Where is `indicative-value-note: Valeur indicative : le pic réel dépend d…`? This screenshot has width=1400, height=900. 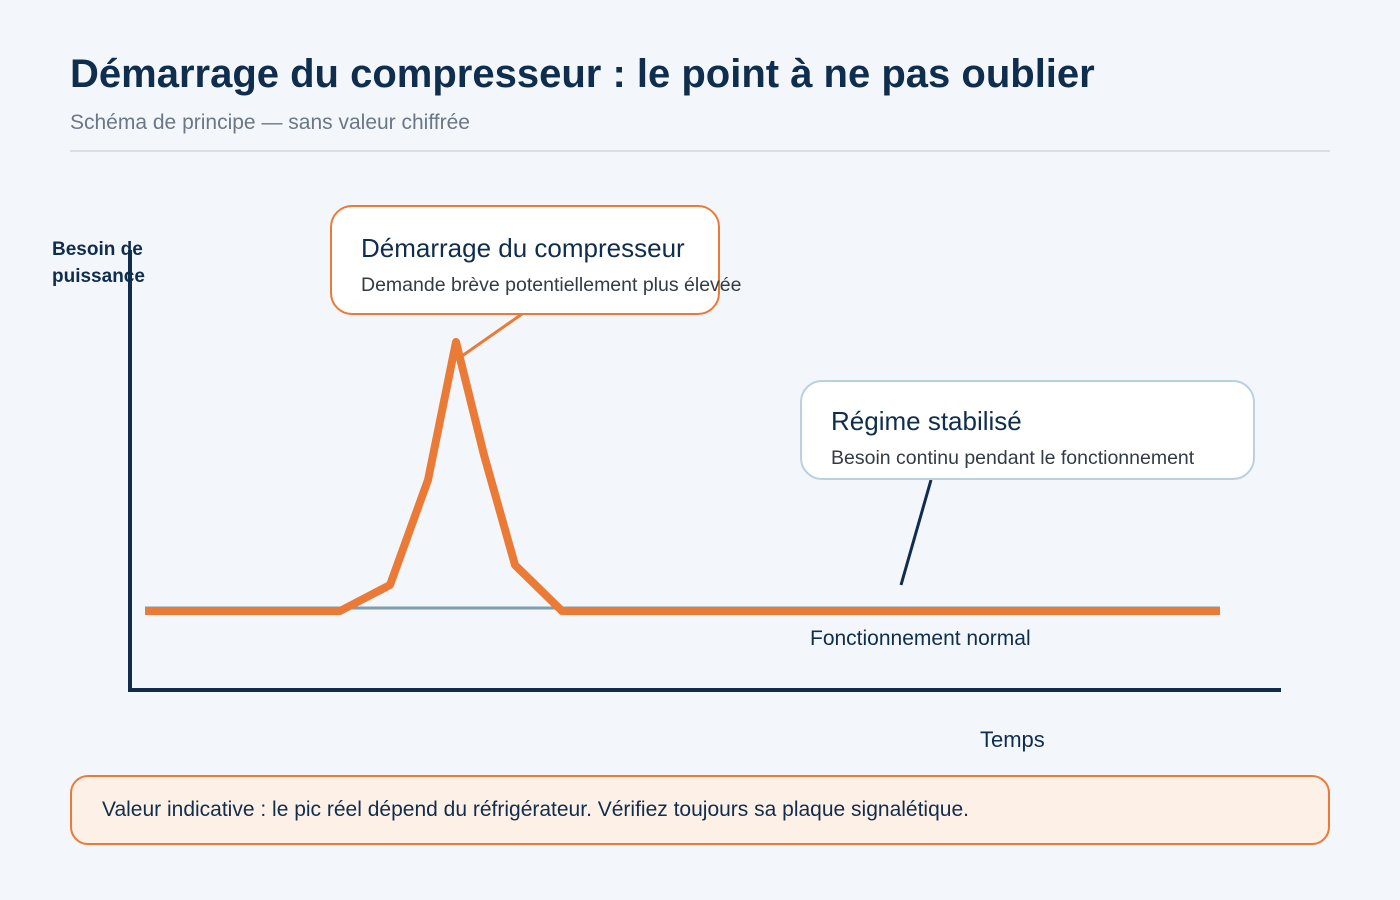
indicative-value-note: Valeur indicative : le pic réel dépend d… is located at coordinates (700, 810).